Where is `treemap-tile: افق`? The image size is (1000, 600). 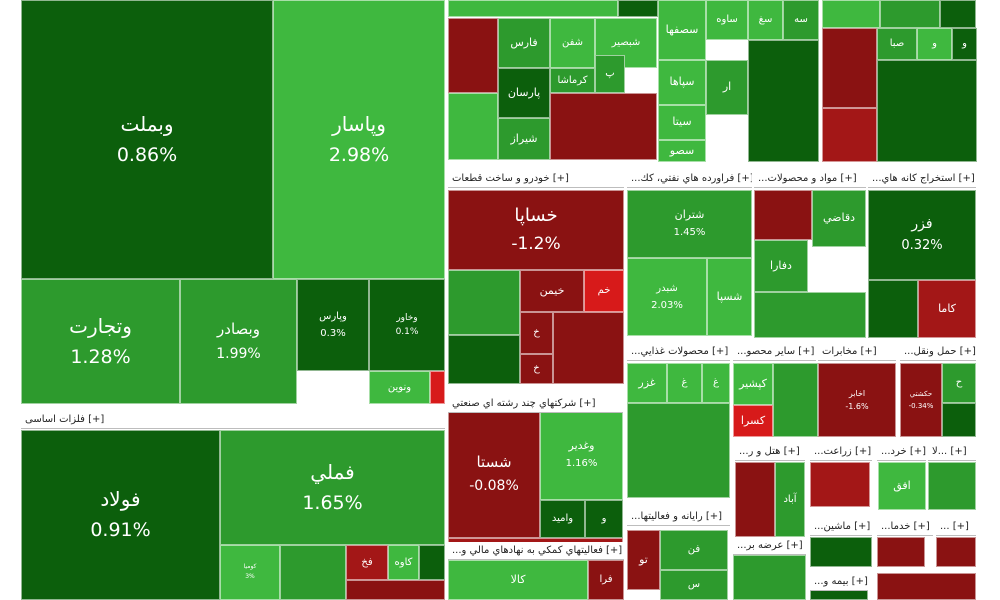 treemap-tile: افق is located at coordinates (902, 486).